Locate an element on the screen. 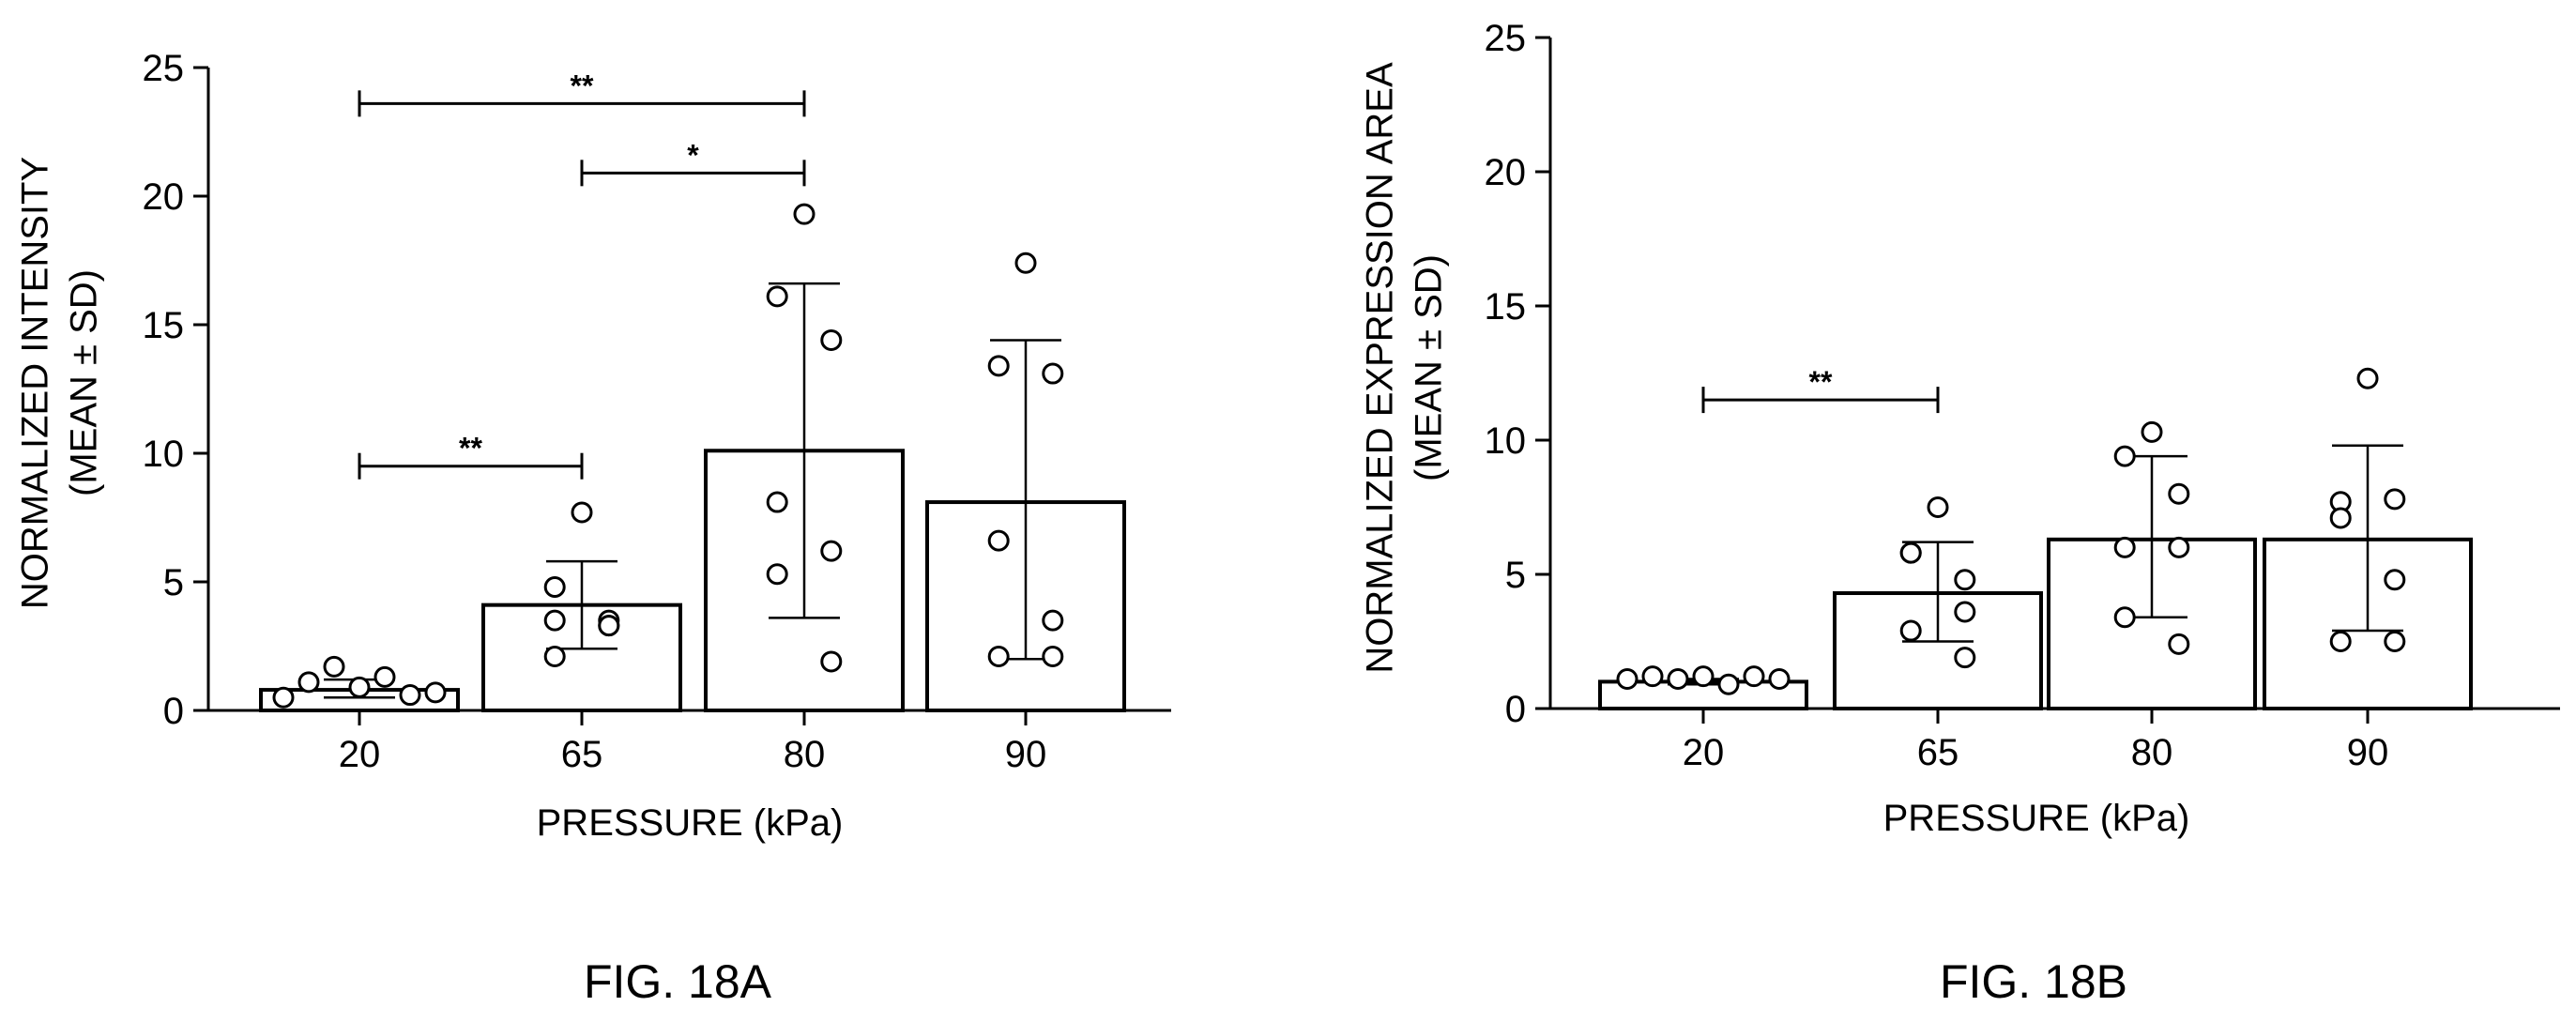 The width and height of the screenshot is (2576, 1022). figure-caption: FIG. 18A is located at coordinates (678, 981).